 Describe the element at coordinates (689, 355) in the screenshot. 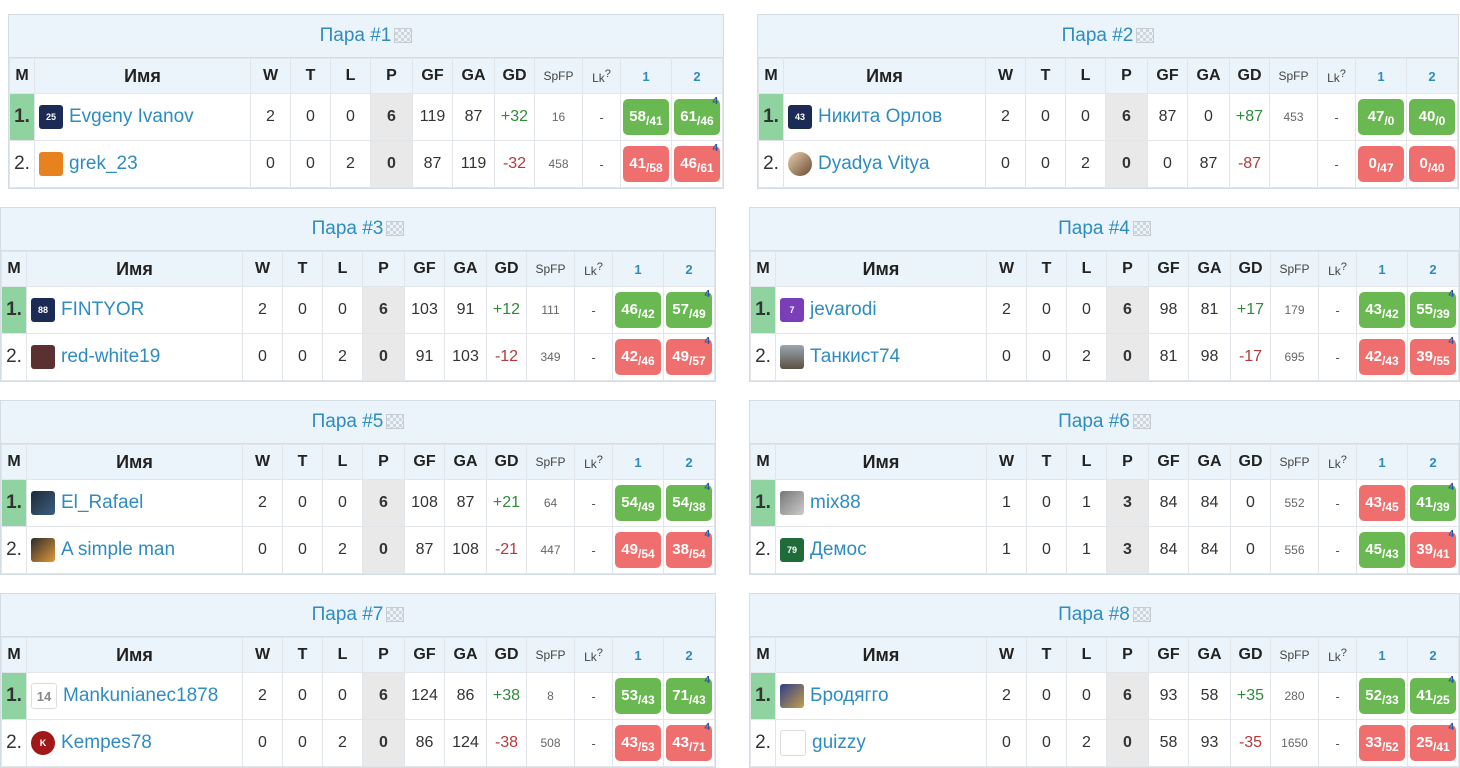

I see `match-score-badge: 49/57 4` at that location.